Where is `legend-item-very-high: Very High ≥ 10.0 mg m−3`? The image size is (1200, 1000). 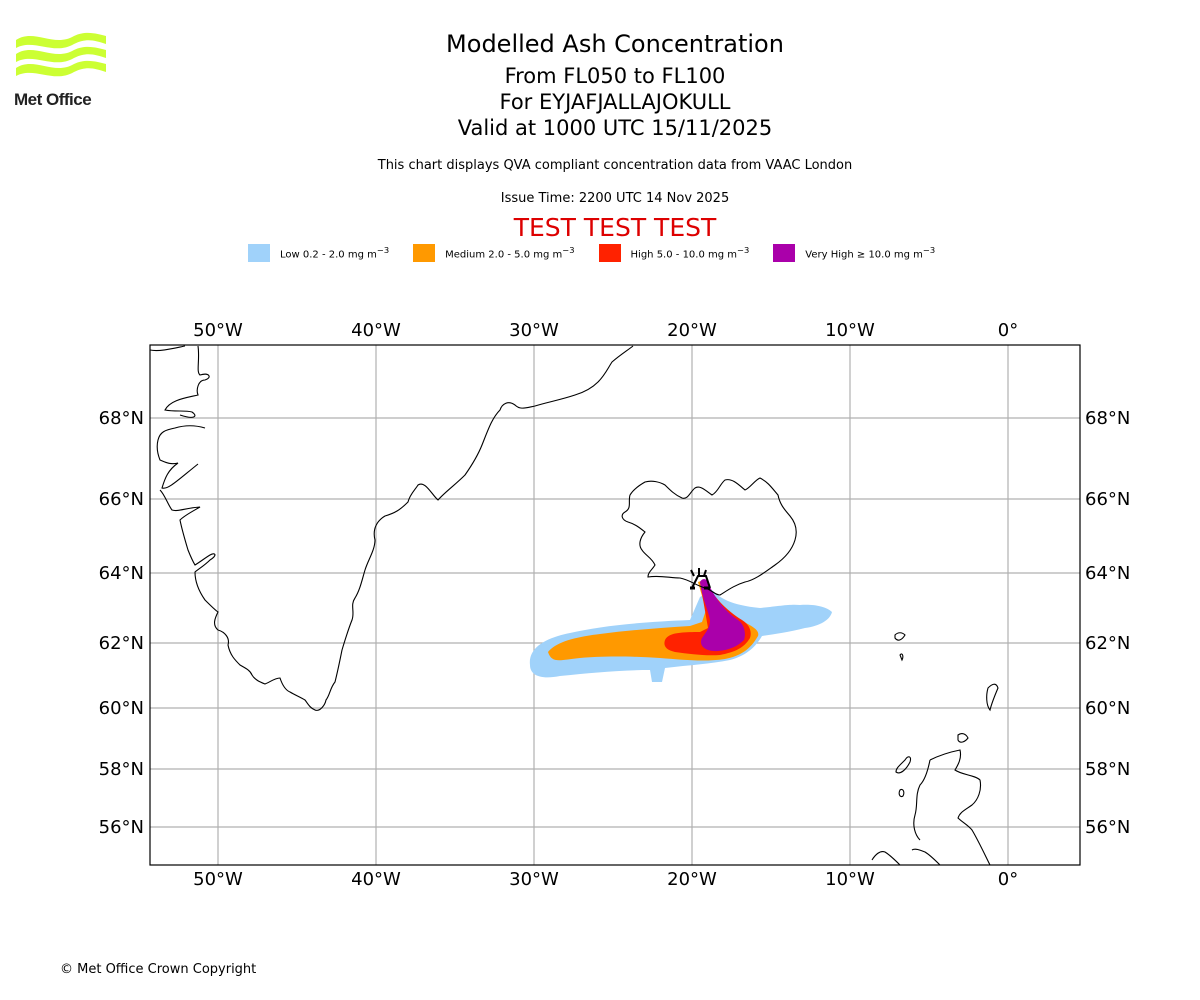 legend-item-very-high: Very High ≥ 10.0 mg m−3 is located at coordinates (854, 253).